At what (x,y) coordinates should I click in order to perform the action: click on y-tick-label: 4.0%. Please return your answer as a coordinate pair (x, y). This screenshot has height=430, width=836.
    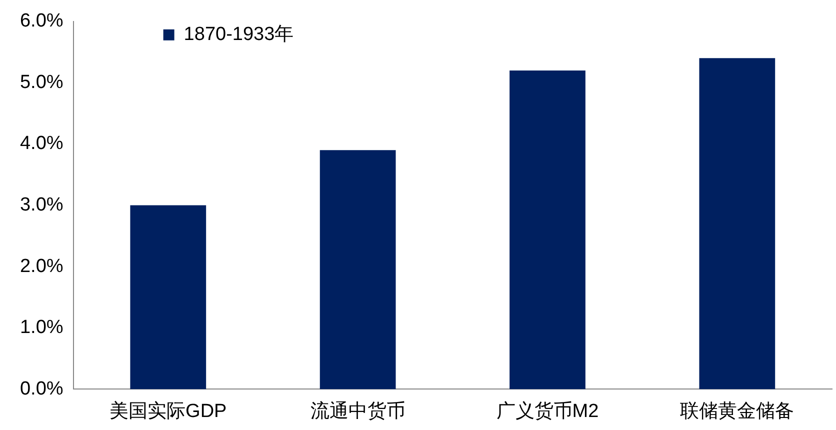
    Looking at the image, I should click on (42, 143).